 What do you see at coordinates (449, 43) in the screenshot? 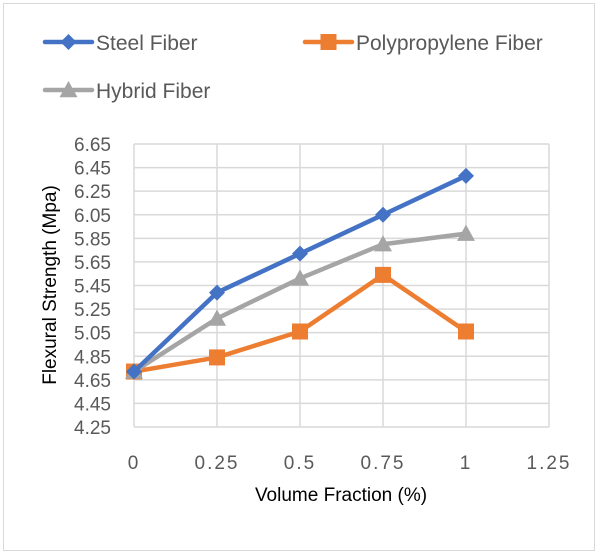
I see `legend-label: Polypropylene Fiber` at bounding box center [449, 43].